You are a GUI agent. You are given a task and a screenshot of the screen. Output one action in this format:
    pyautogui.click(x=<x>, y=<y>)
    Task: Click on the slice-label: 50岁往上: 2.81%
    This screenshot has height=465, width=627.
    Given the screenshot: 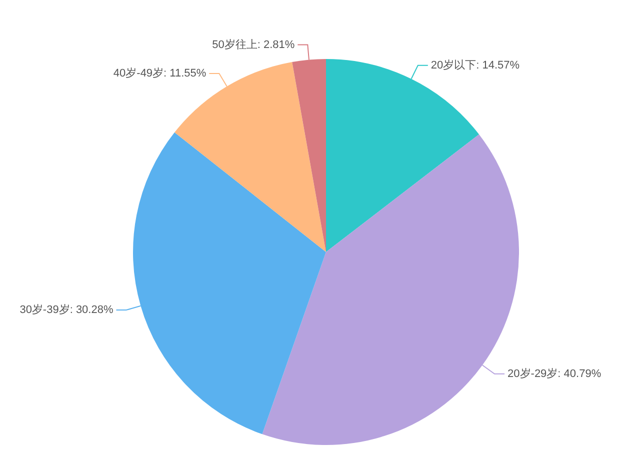 What is the action you would take?
    pyautogui.click(x=253, y=44)
    